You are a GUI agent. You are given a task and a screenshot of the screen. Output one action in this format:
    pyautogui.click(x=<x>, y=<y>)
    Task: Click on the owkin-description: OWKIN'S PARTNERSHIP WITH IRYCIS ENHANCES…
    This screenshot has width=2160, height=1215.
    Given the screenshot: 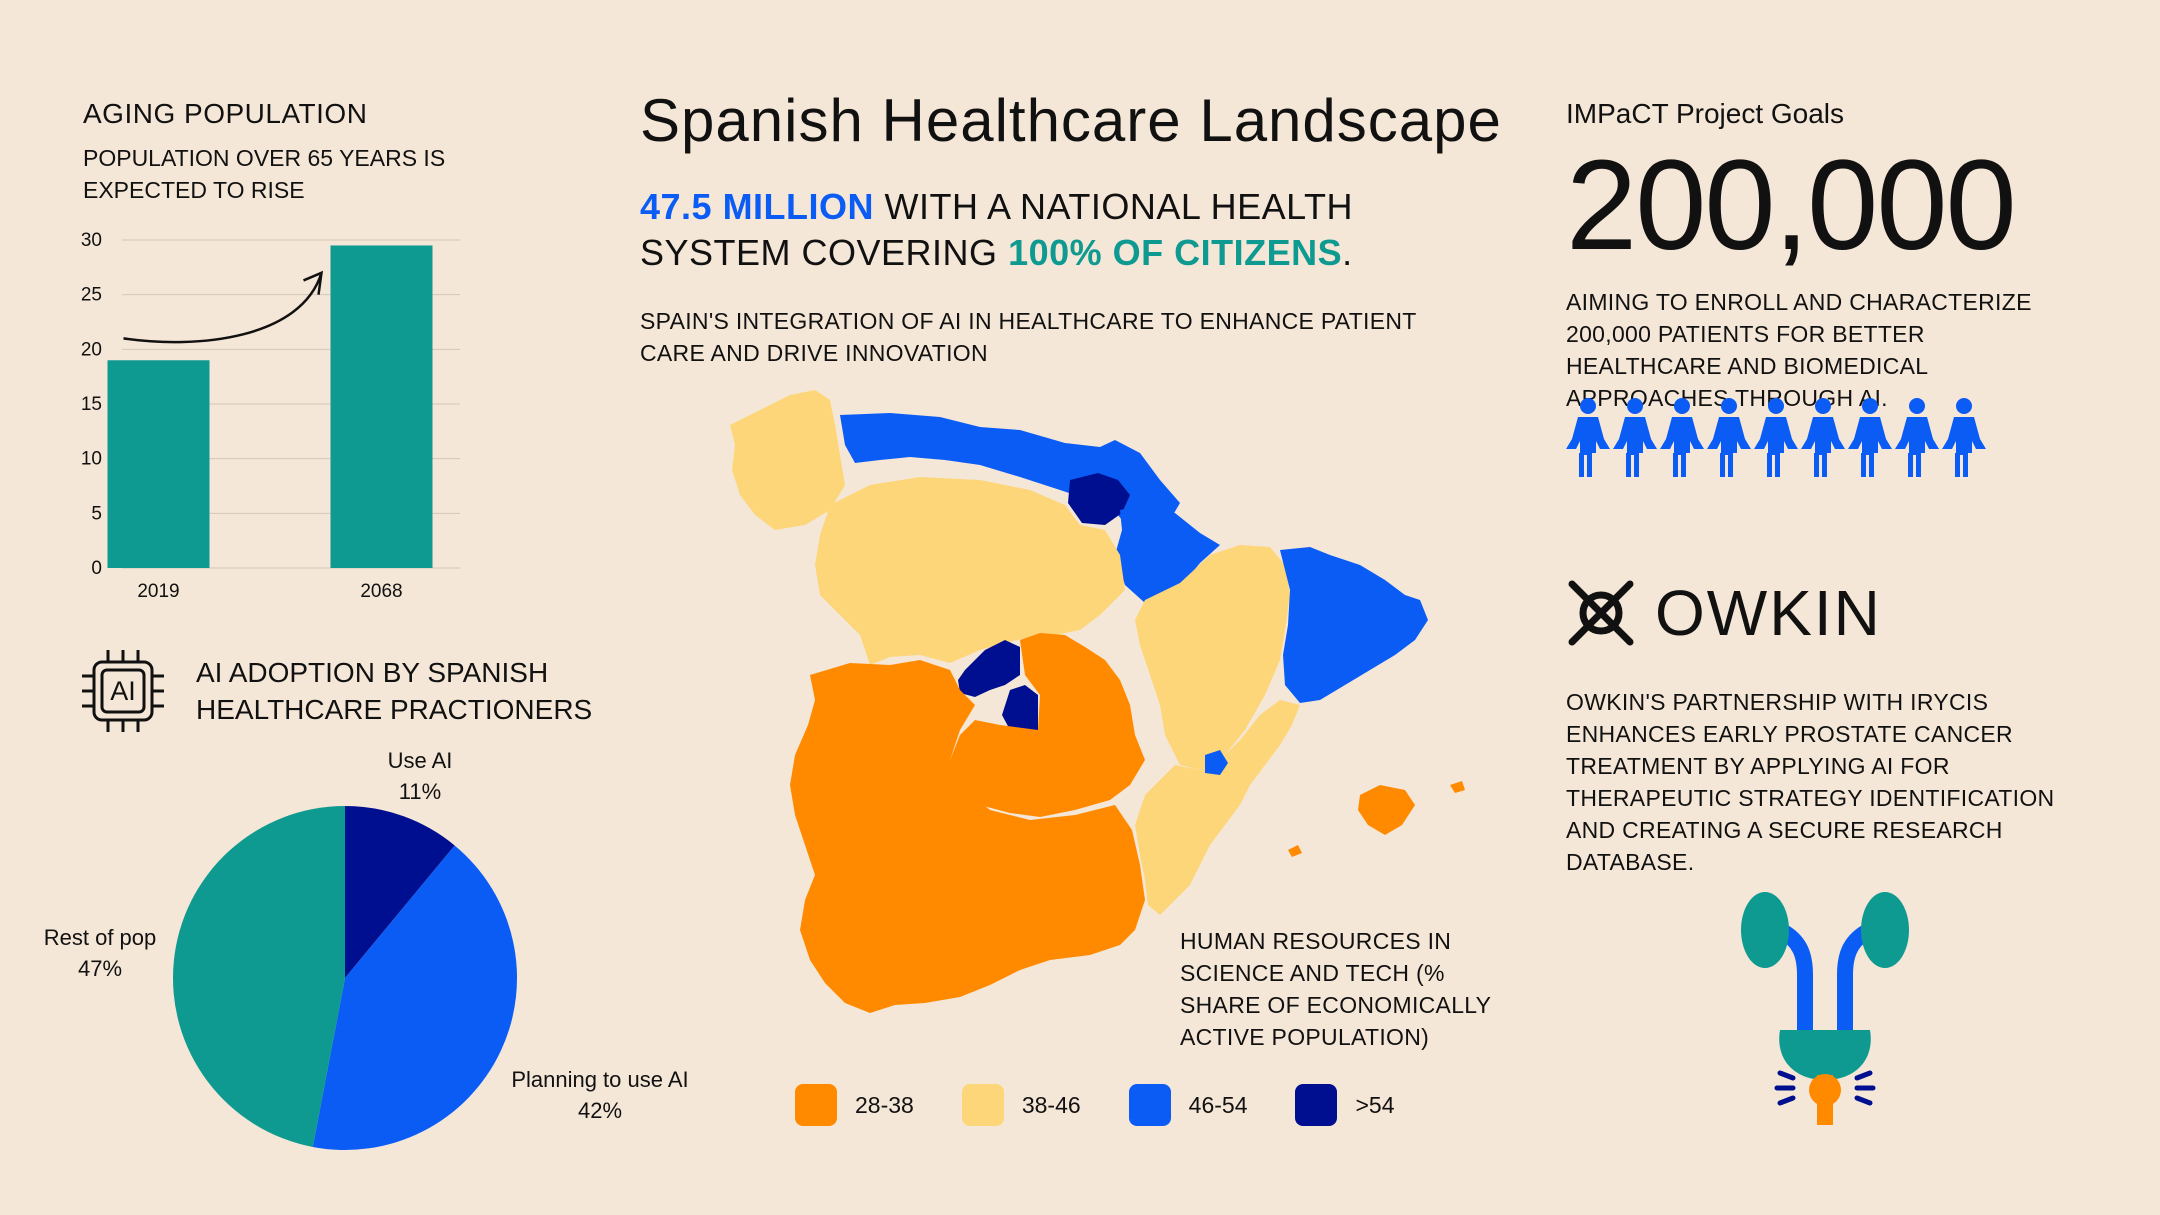 What is the action you would take?
    pyautogui.click(x=1810, y=782)
    